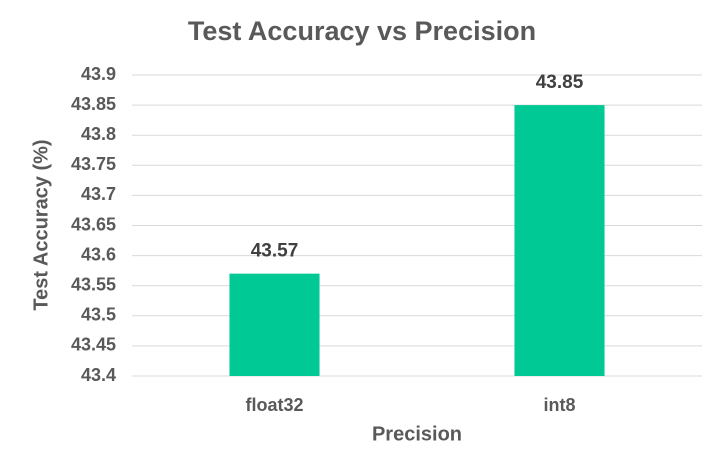  I want to click on chart-title: Test Accuracy vs Precision, so click(362, 31).